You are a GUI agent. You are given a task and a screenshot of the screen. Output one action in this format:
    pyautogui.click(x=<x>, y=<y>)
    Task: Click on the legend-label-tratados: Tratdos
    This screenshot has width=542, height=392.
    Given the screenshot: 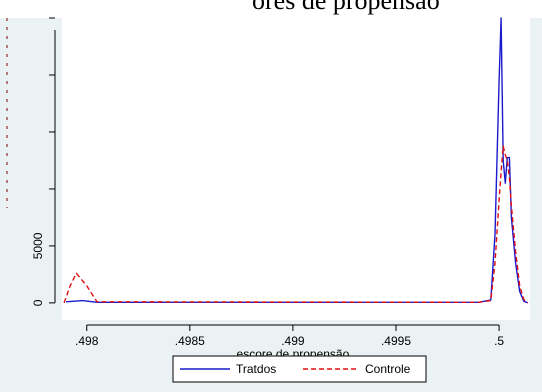 What is the action you would take?
    pyautogui.click(x=256, y=369)
    